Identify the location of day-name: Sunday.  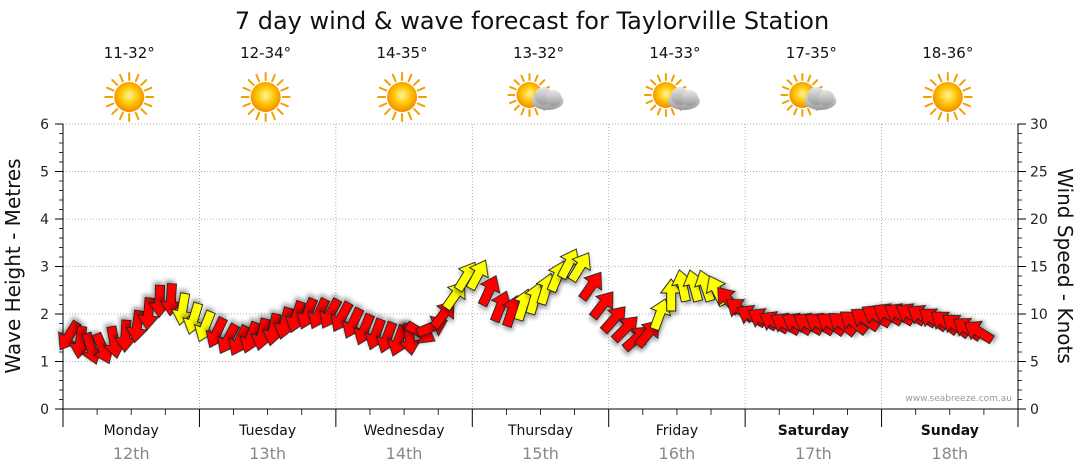
(950, 431).